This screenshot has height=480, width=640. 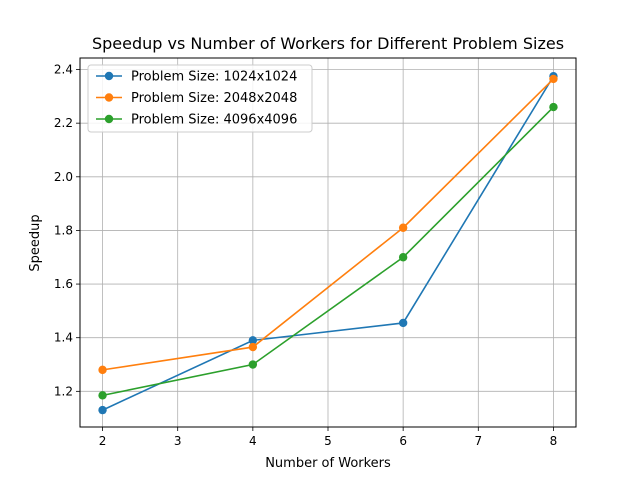 I want to click on legend-label: Problem Size: 4096x4096, so click(x=214, y=120).